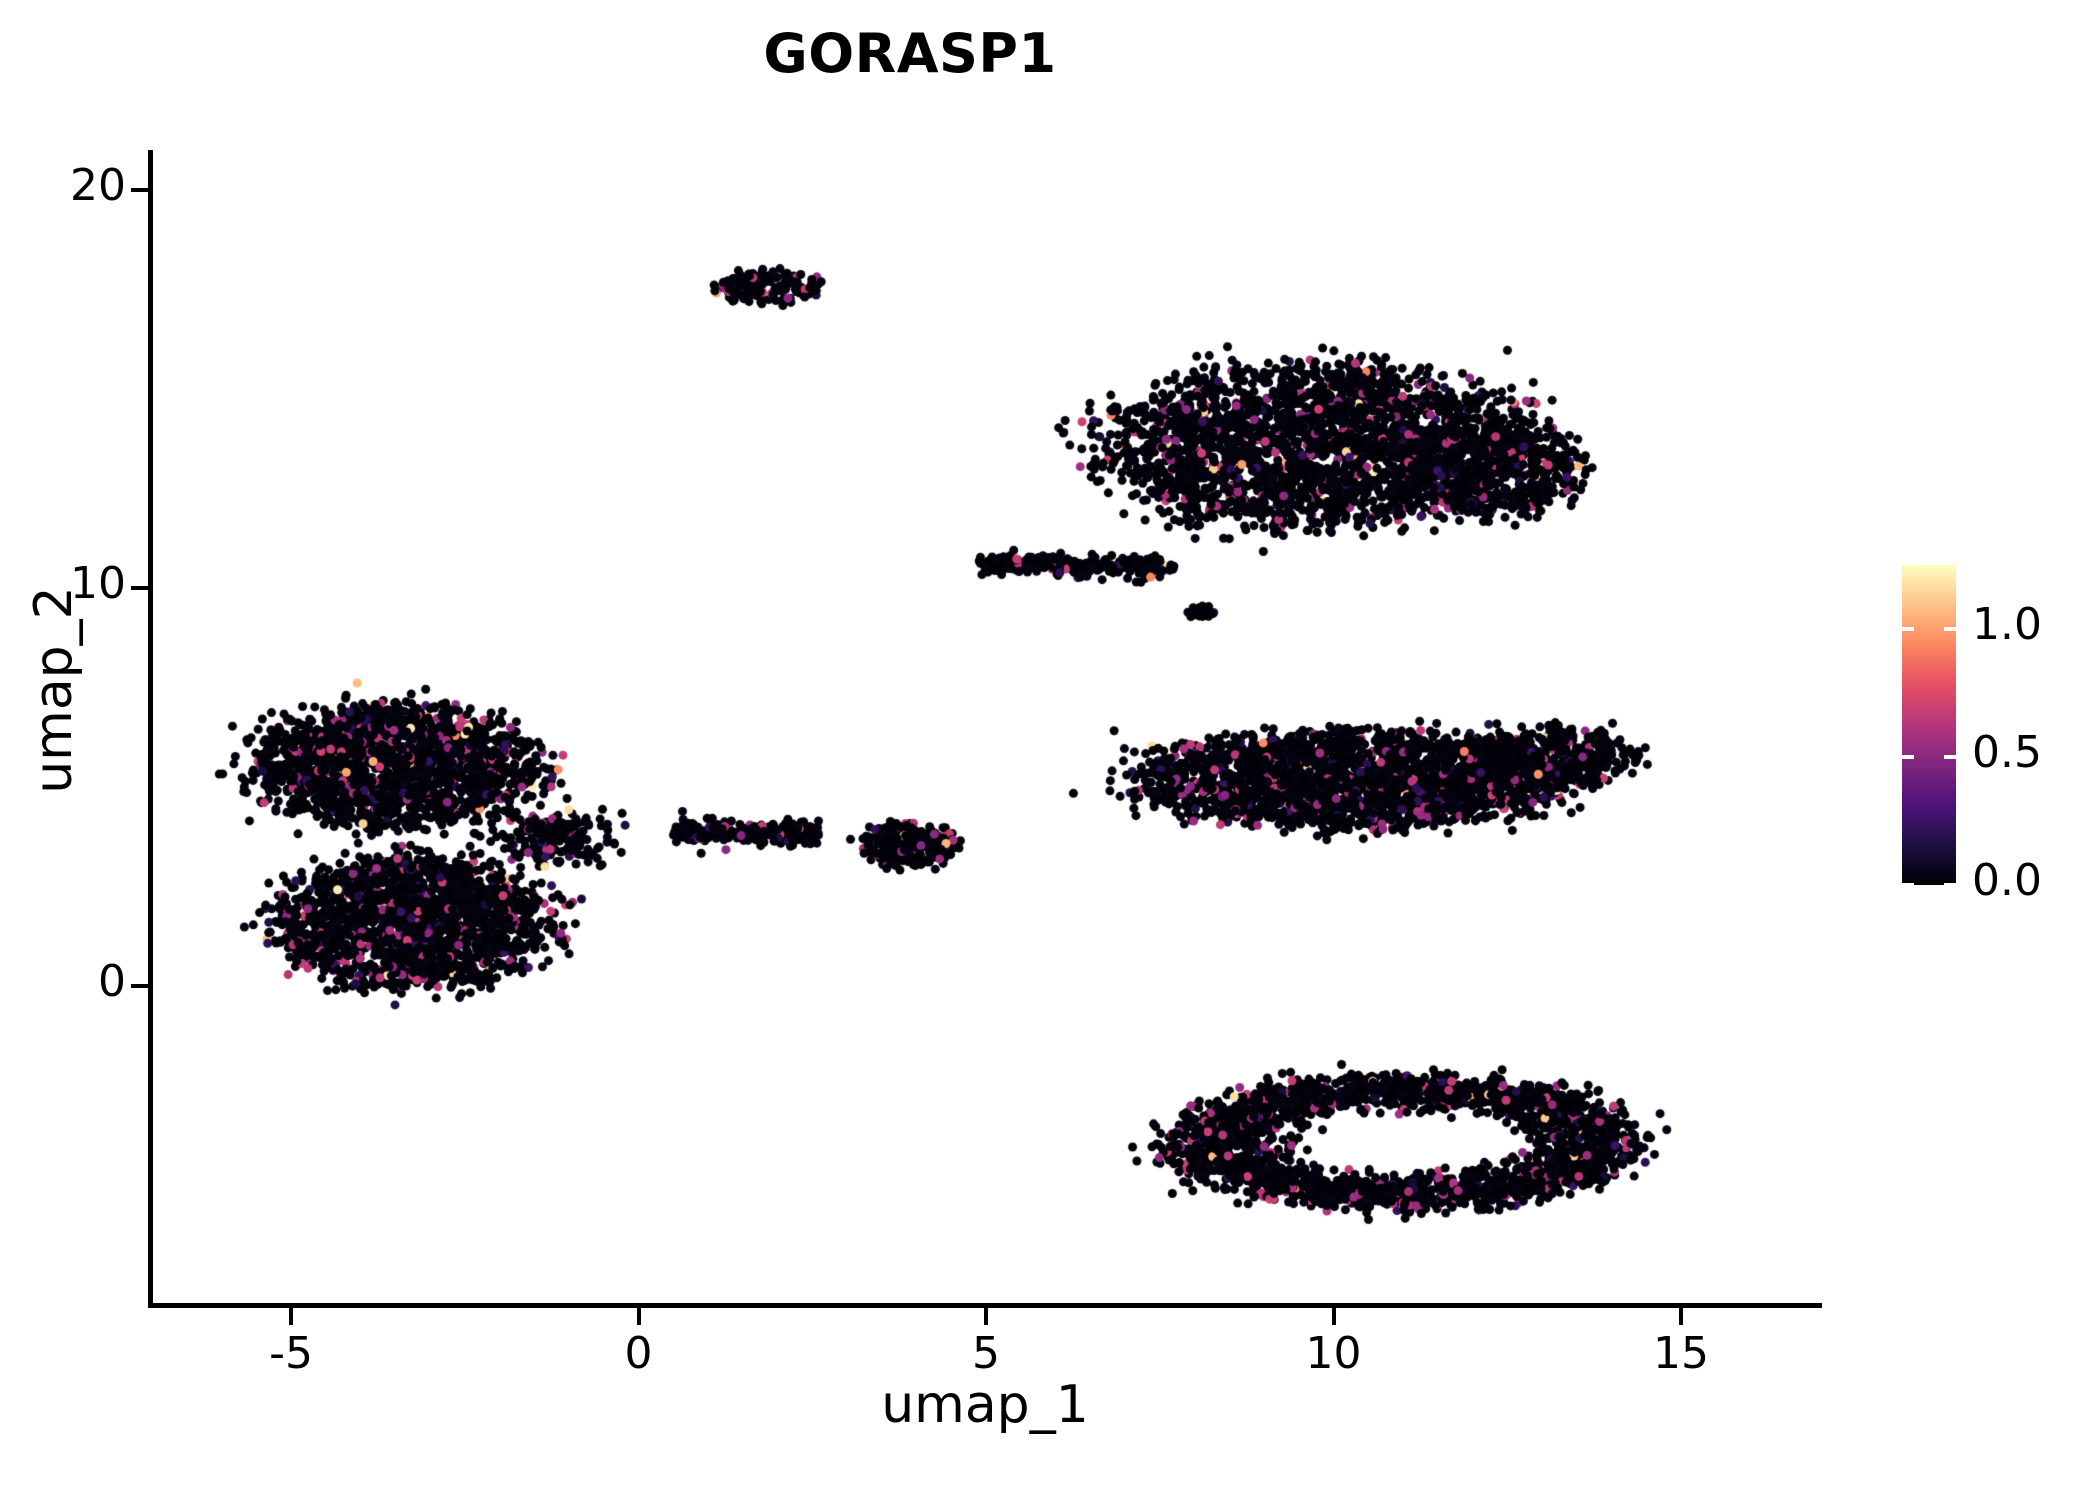 Image resolution: width=2100 pixels, height=1500 pixels. I want to click on page-title: GORASP1, so click(910, 53).